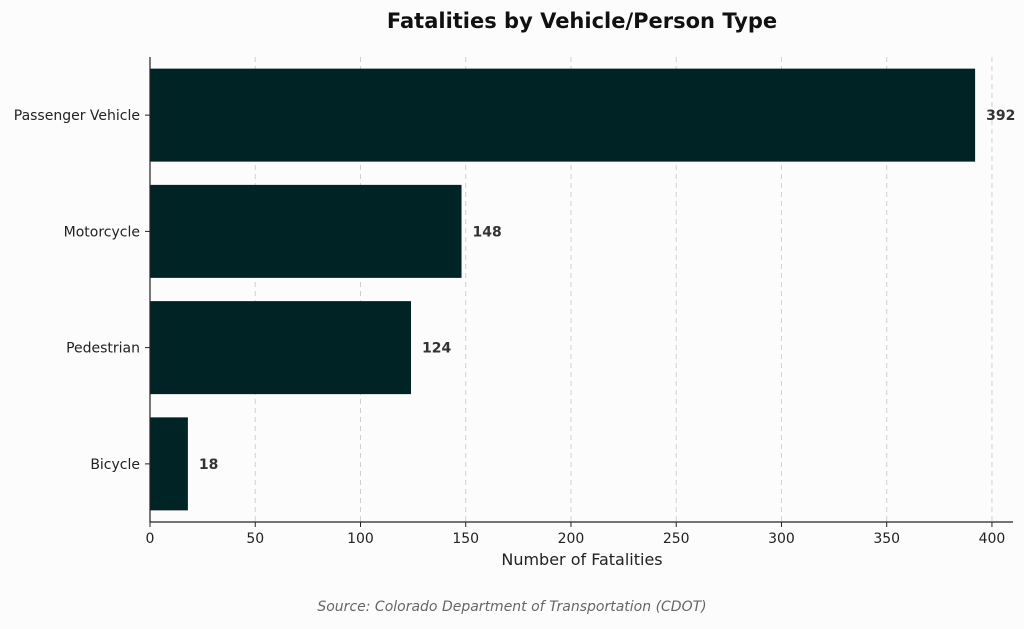  I want to click on y-tick-label-pedestrian: Pedestrian, so click(103, 349).